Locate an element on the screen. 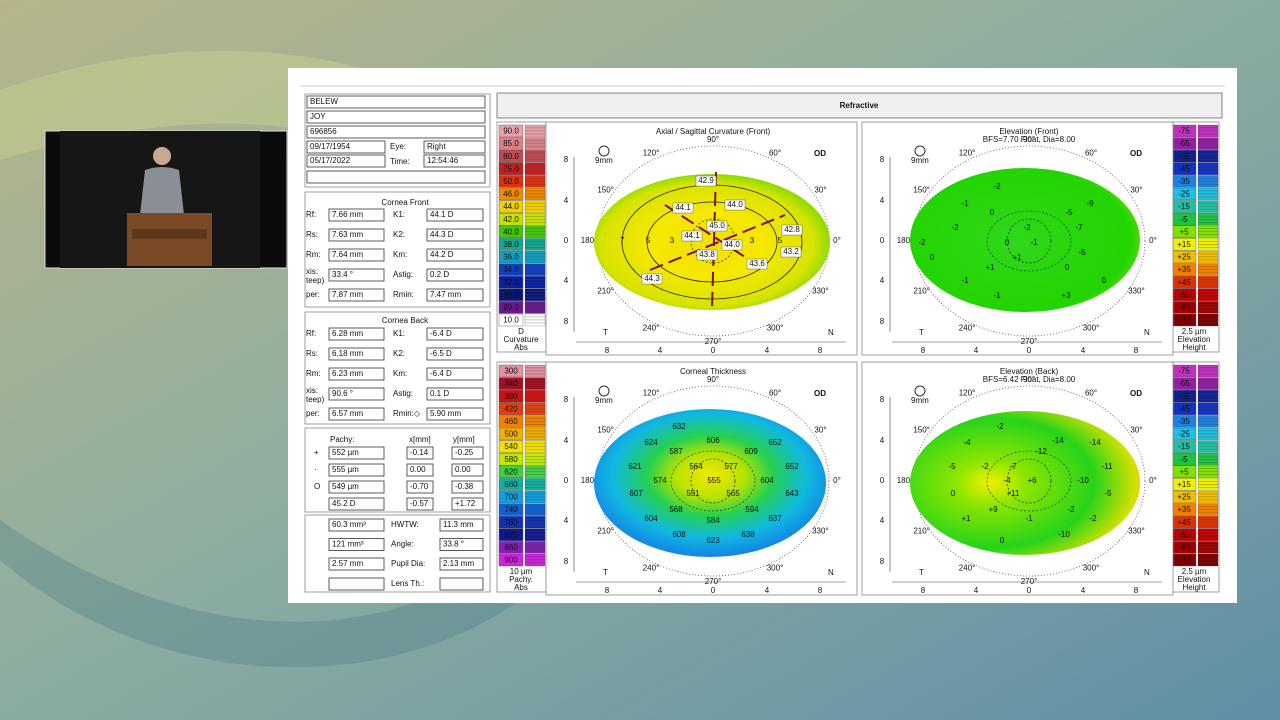  field-value: 2.13 mm is located at coordinates (458, 563).